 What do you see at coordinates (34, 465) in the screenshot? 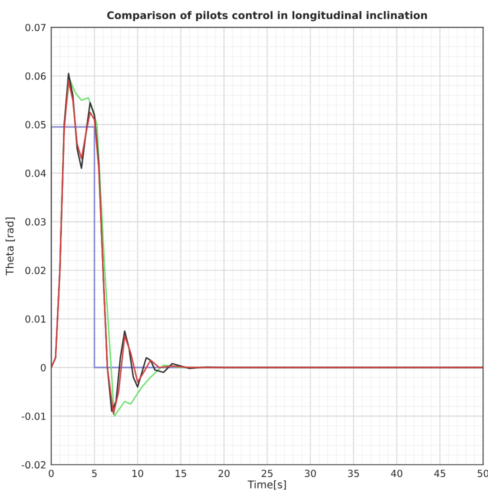
I see `y-tick-label: -0.02` at bounding box center [34, 465].